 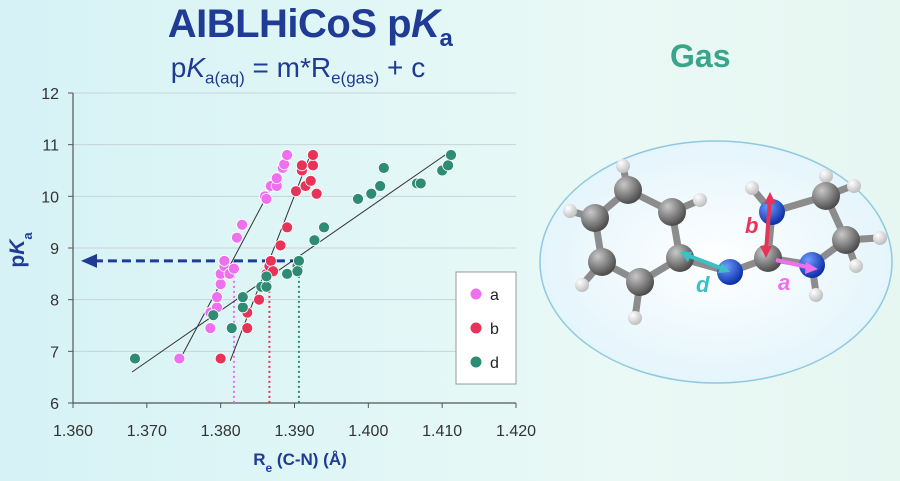 What do you see at coordinates (221, 431) in the screenshot?
I see `x-tick-label: 1.380` at bounding box center [221, 431].